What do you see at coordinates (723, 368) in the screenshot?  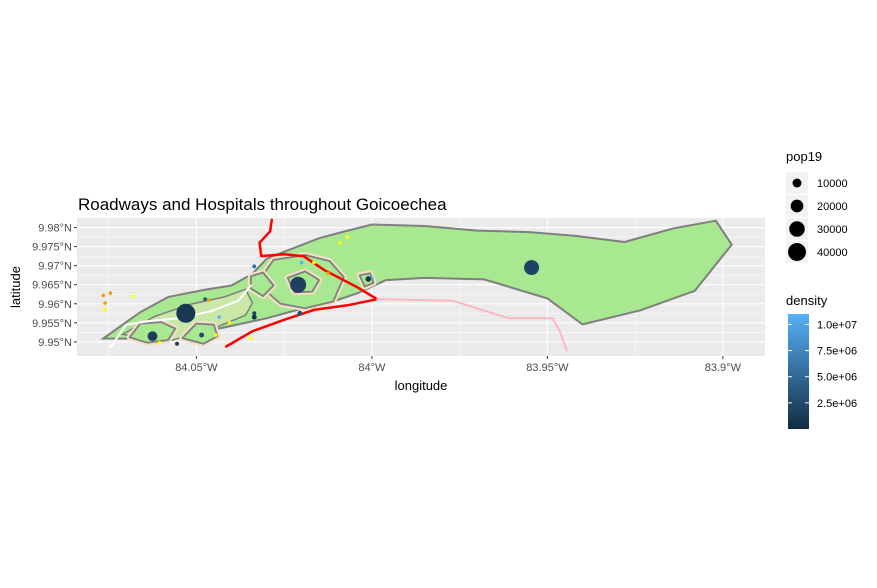 I see `x-tick-label: 83.9°W` at bounding box center [723, 368].